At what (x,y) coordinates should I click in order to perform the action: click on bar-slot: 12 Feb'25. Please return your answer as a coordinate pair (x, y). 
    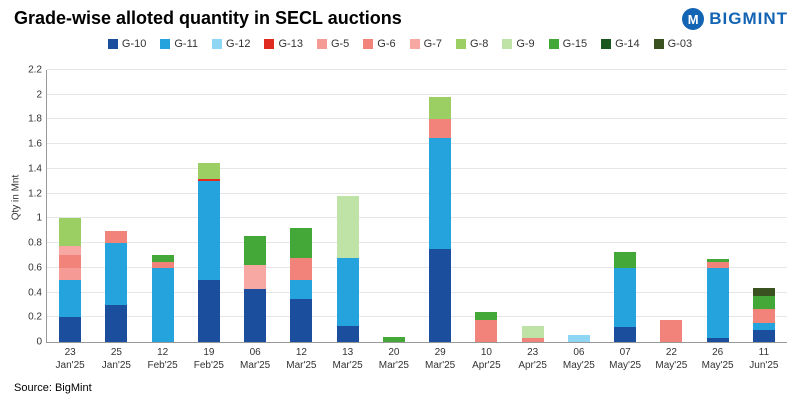
    Looking at the image, I should click on (163, 220).